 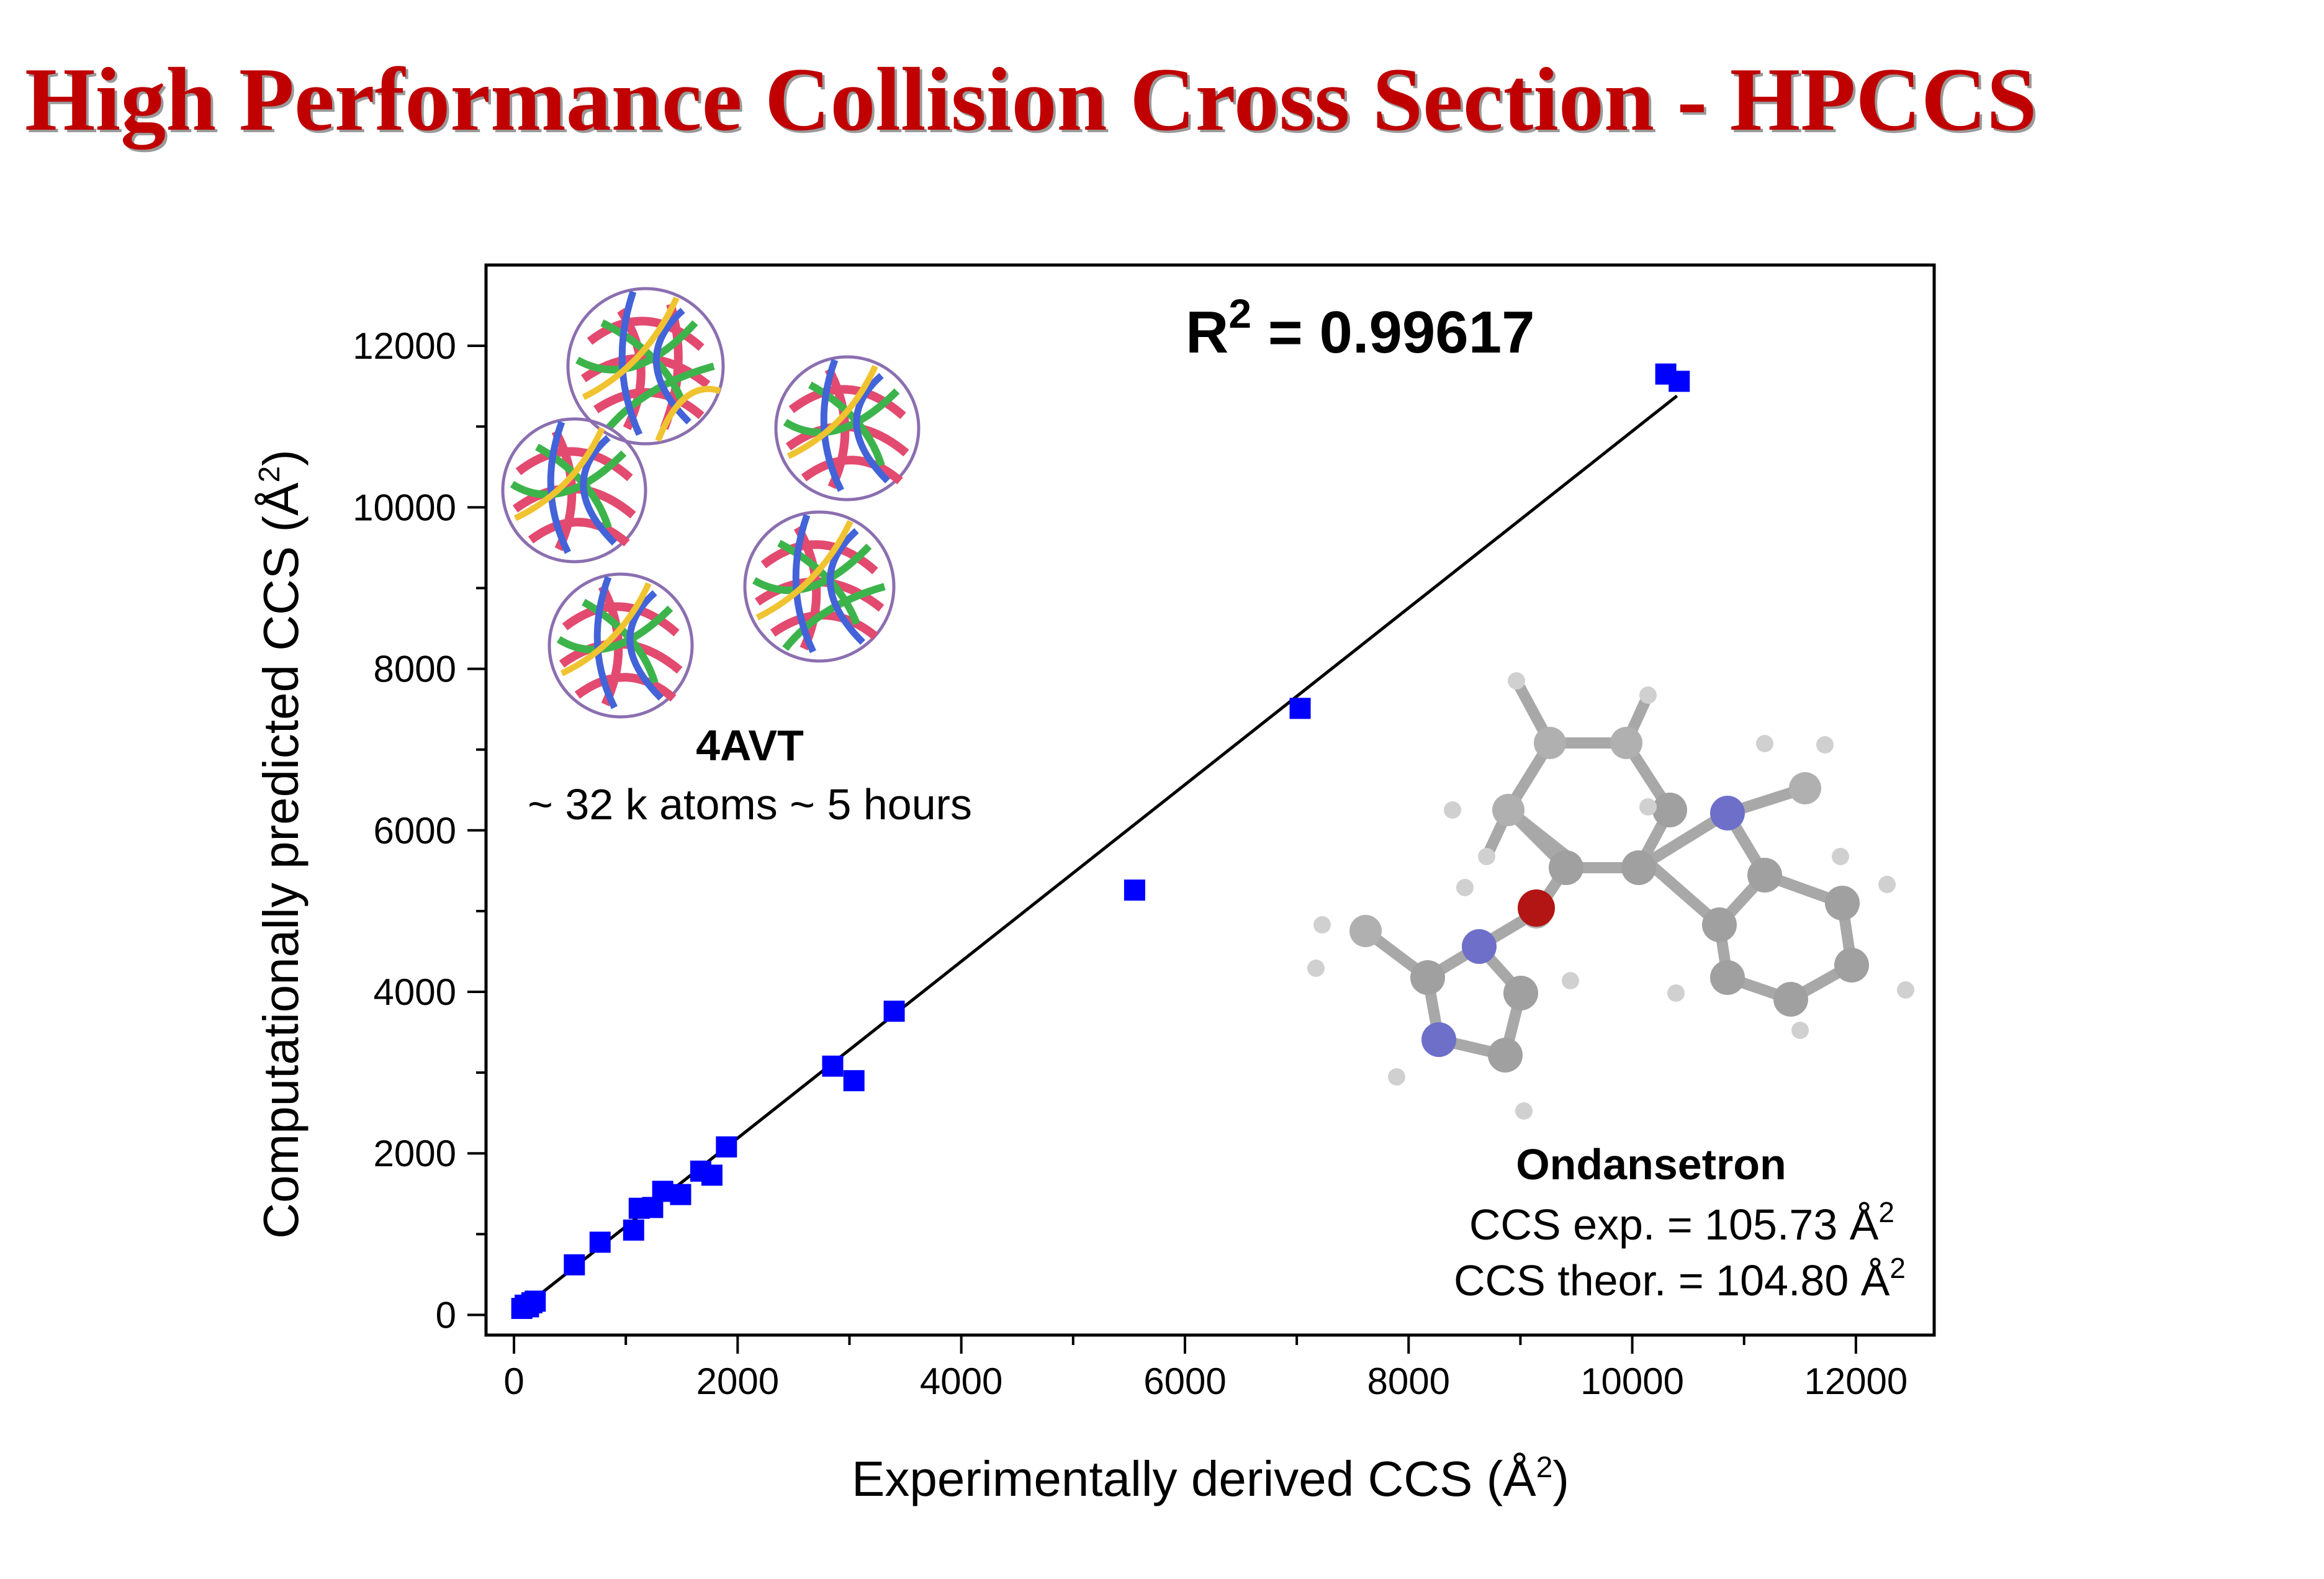 What do you see at coordinates (1632, 1382) in the screenshot?
I see `x-tick-label: 10000` at bounding box center [1632, 1382].